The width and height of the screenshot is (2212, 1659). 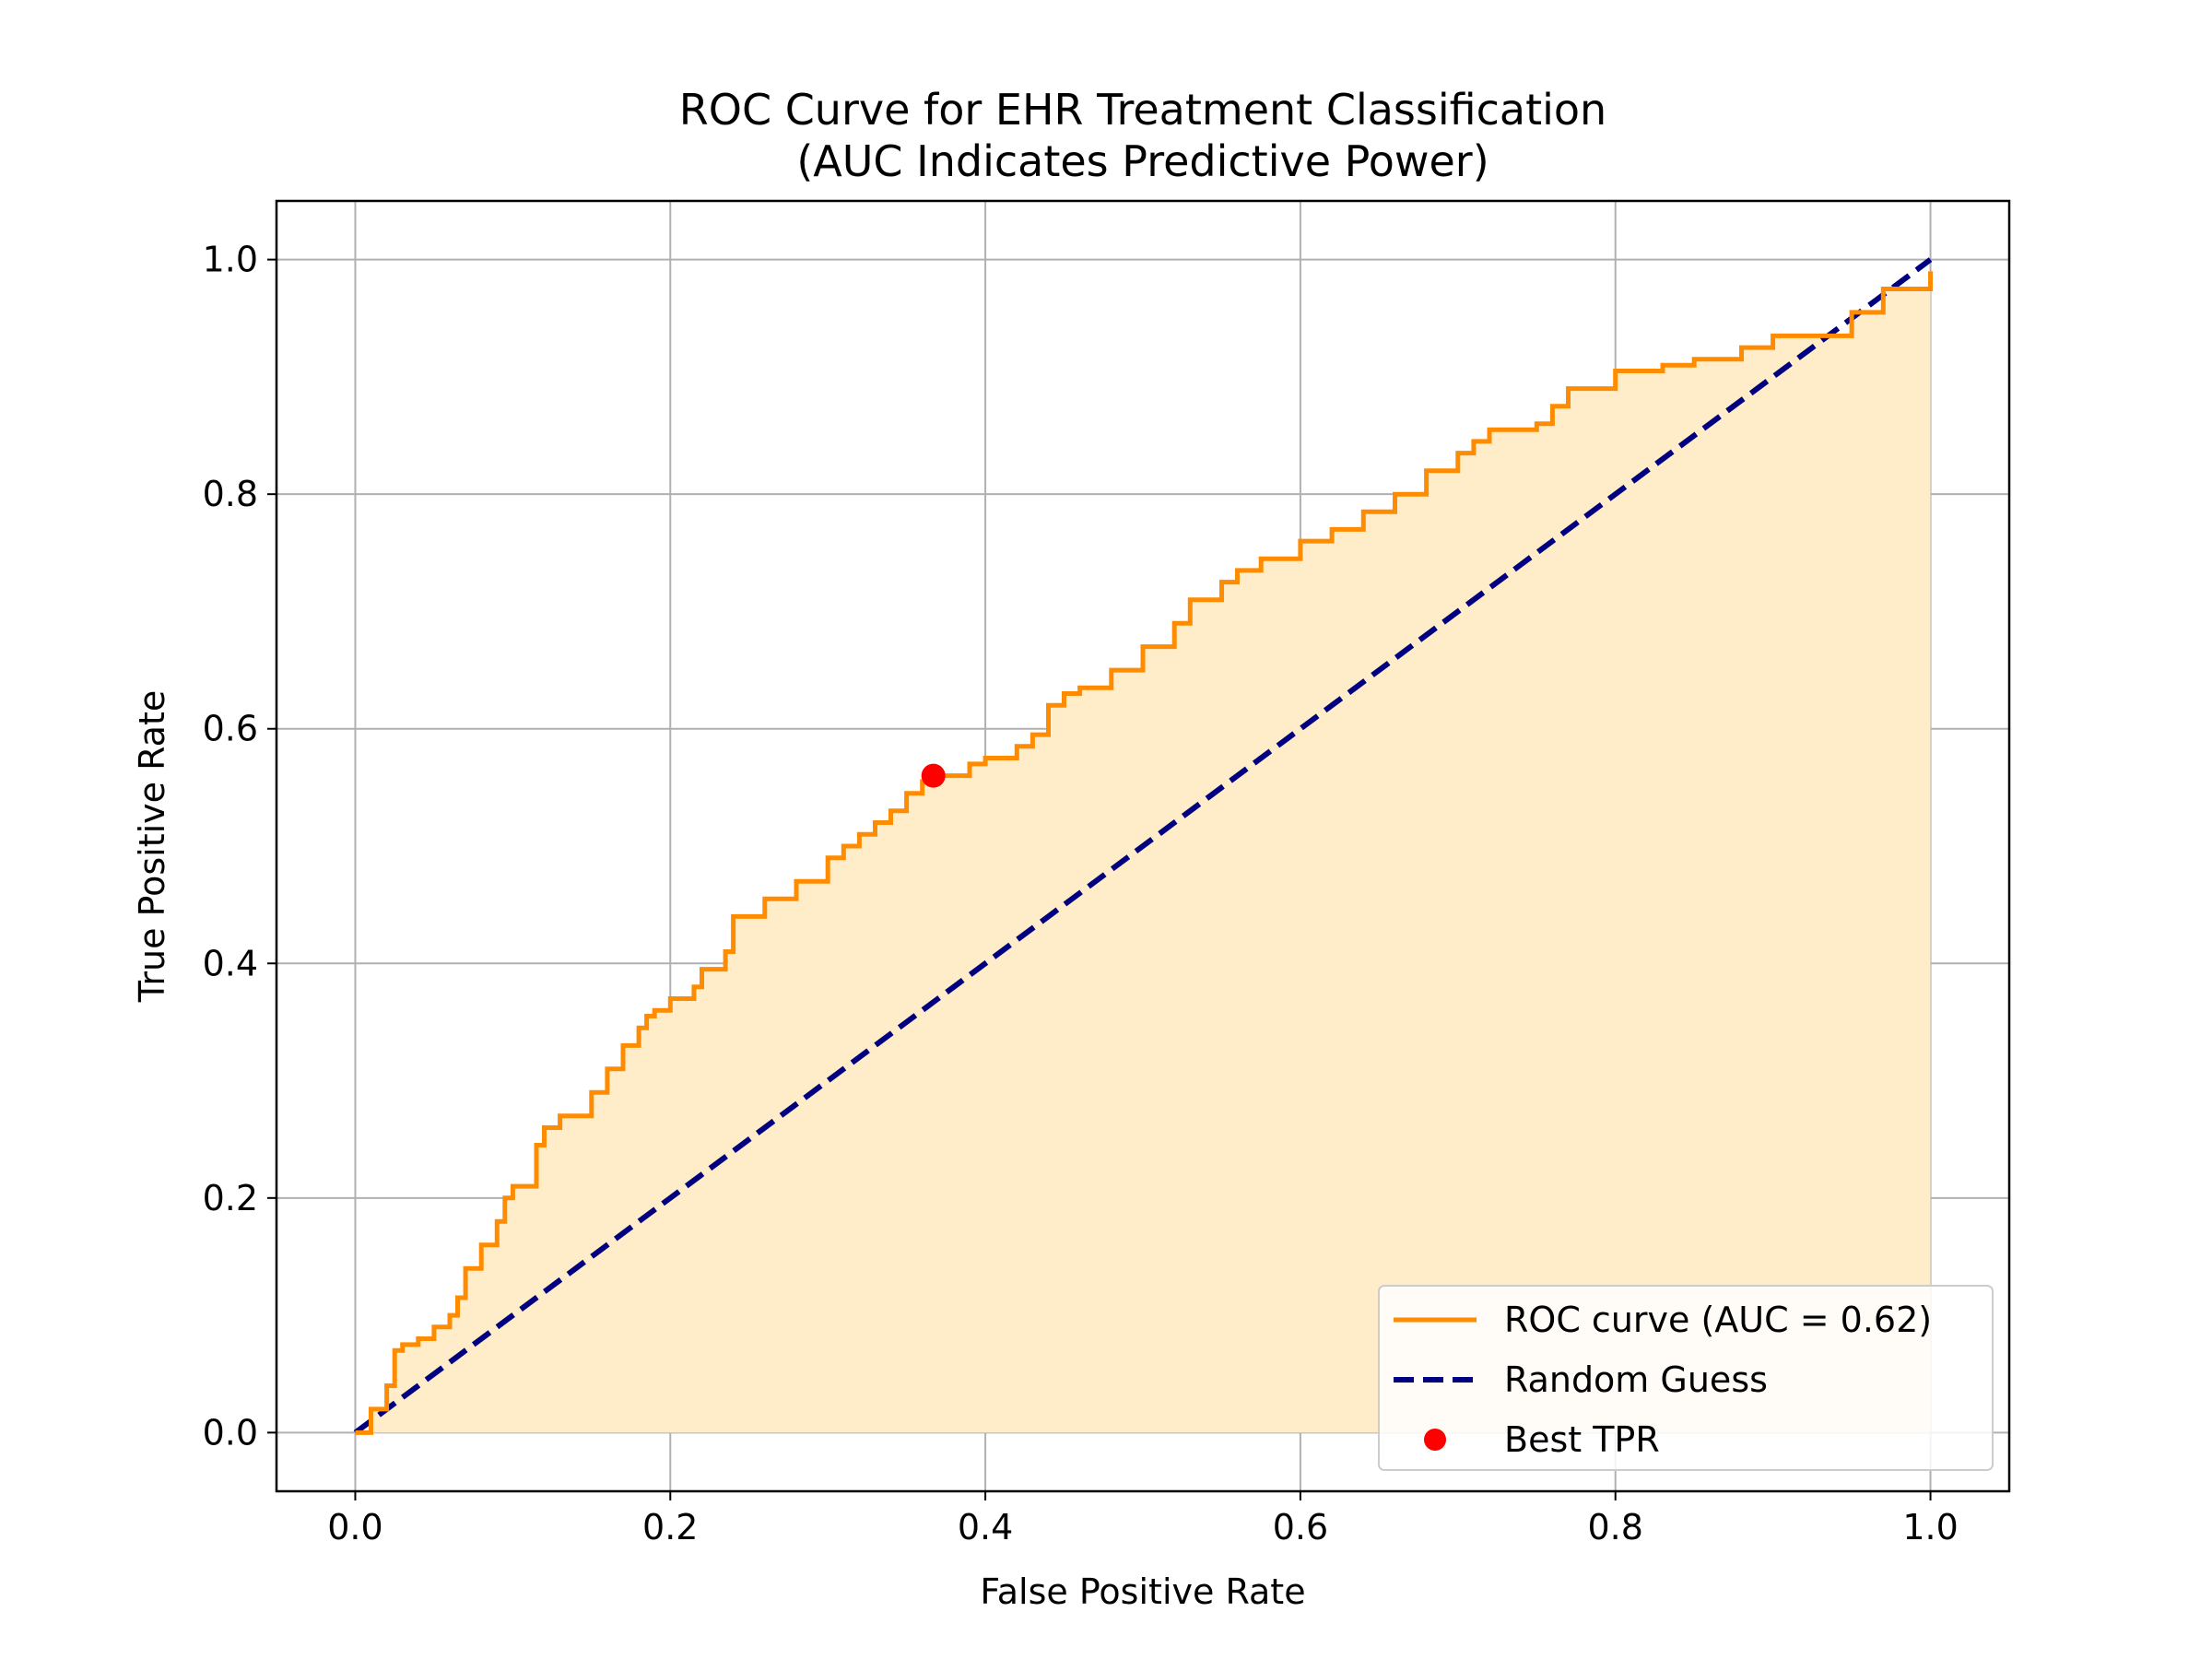 I want to click on y-tick-label: 0.2, so click(x=230, y=1198).